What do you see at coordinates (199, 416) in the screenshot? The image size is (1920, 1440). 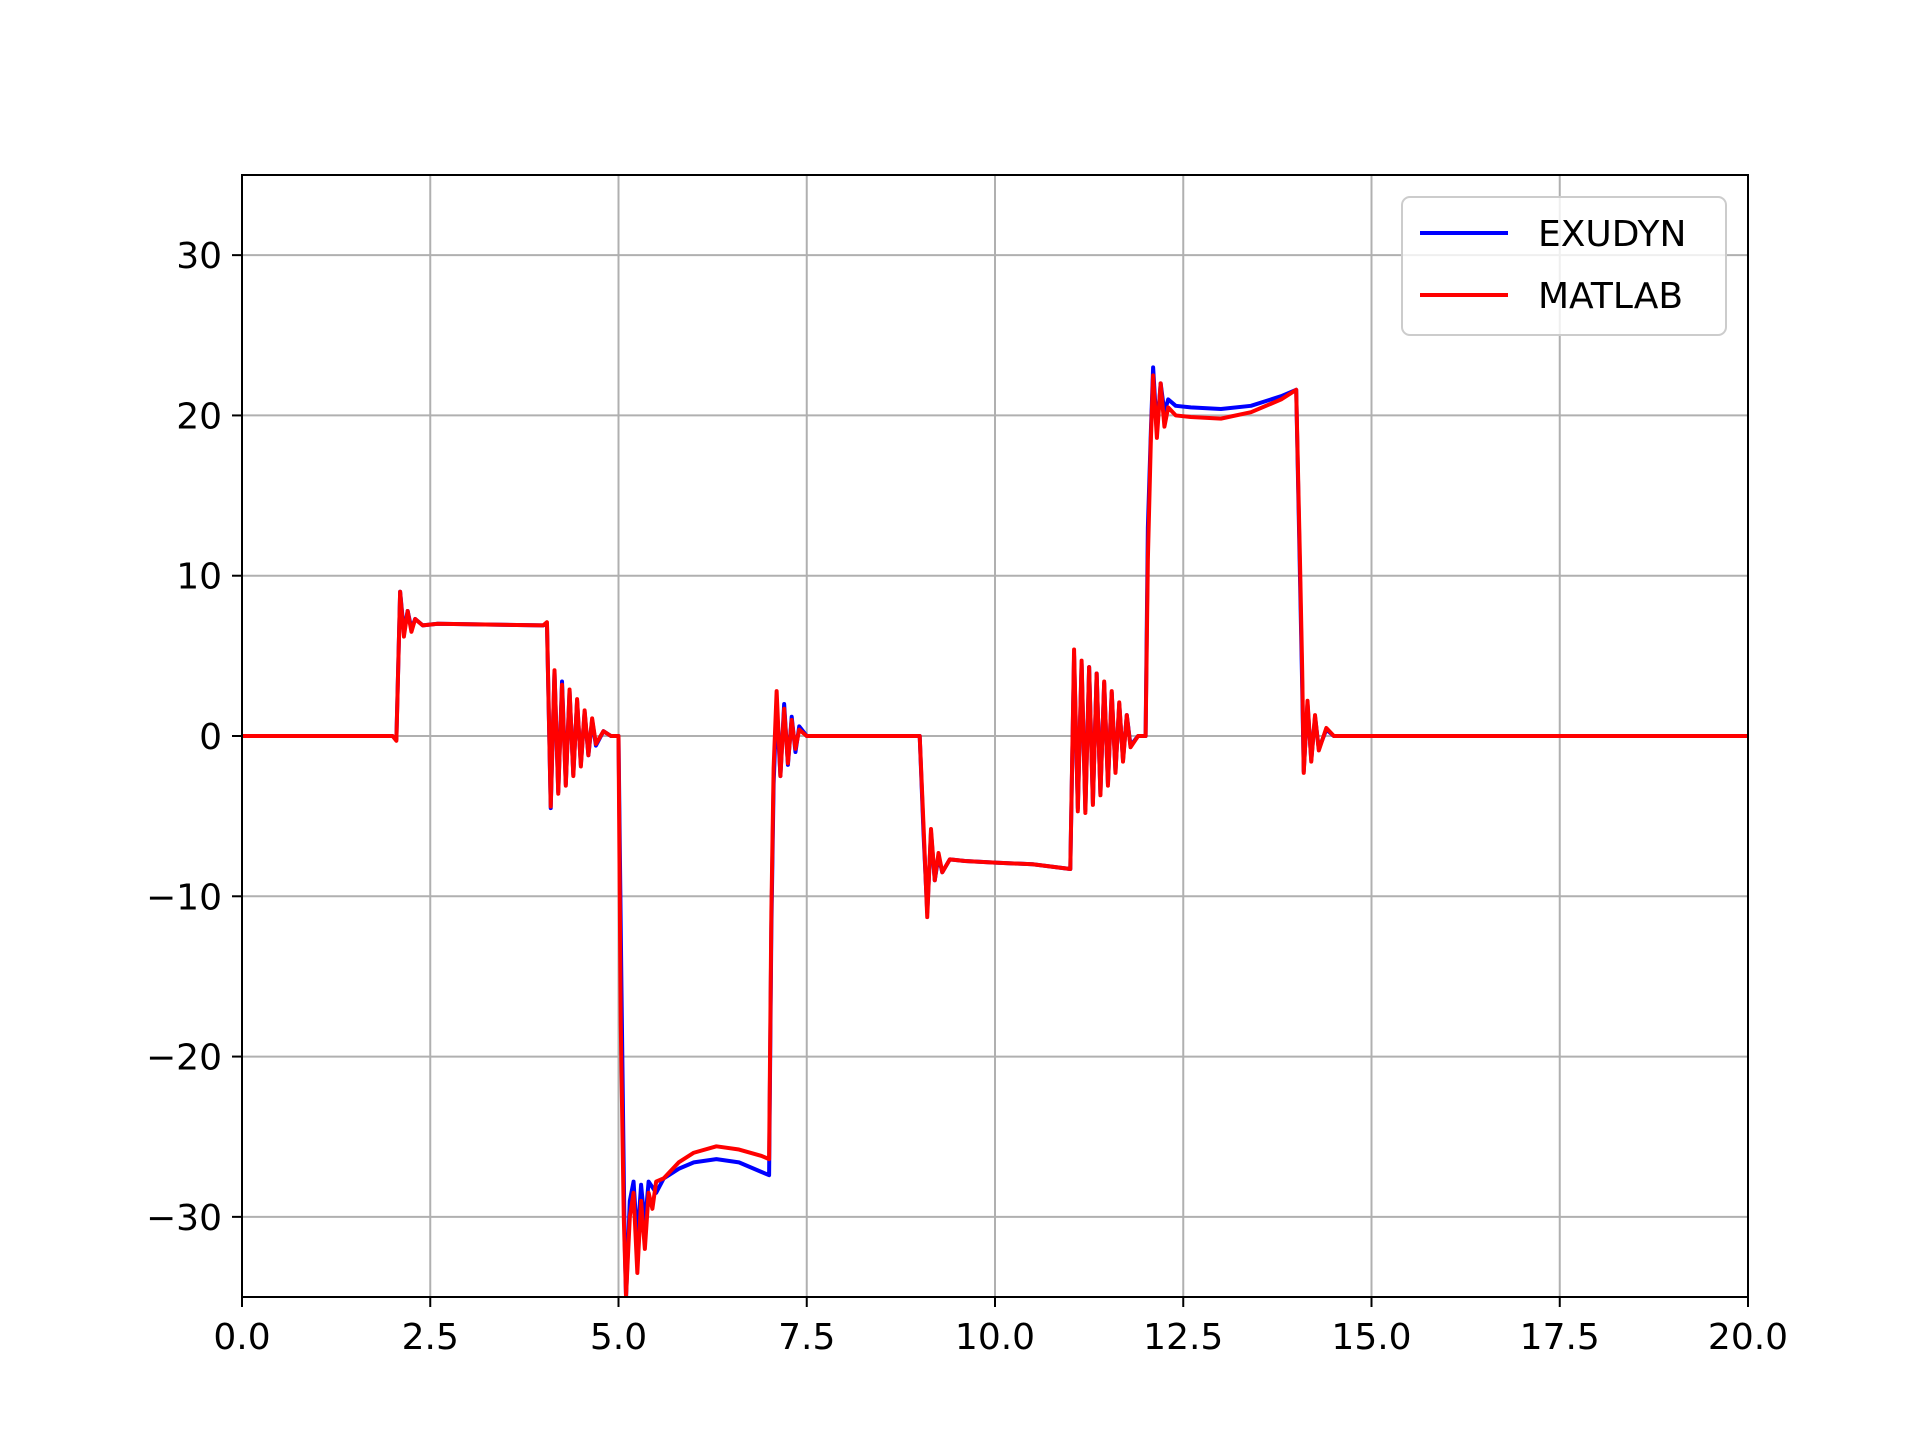 I see `y-tick-label: 20` at bounding box center [199, 416].